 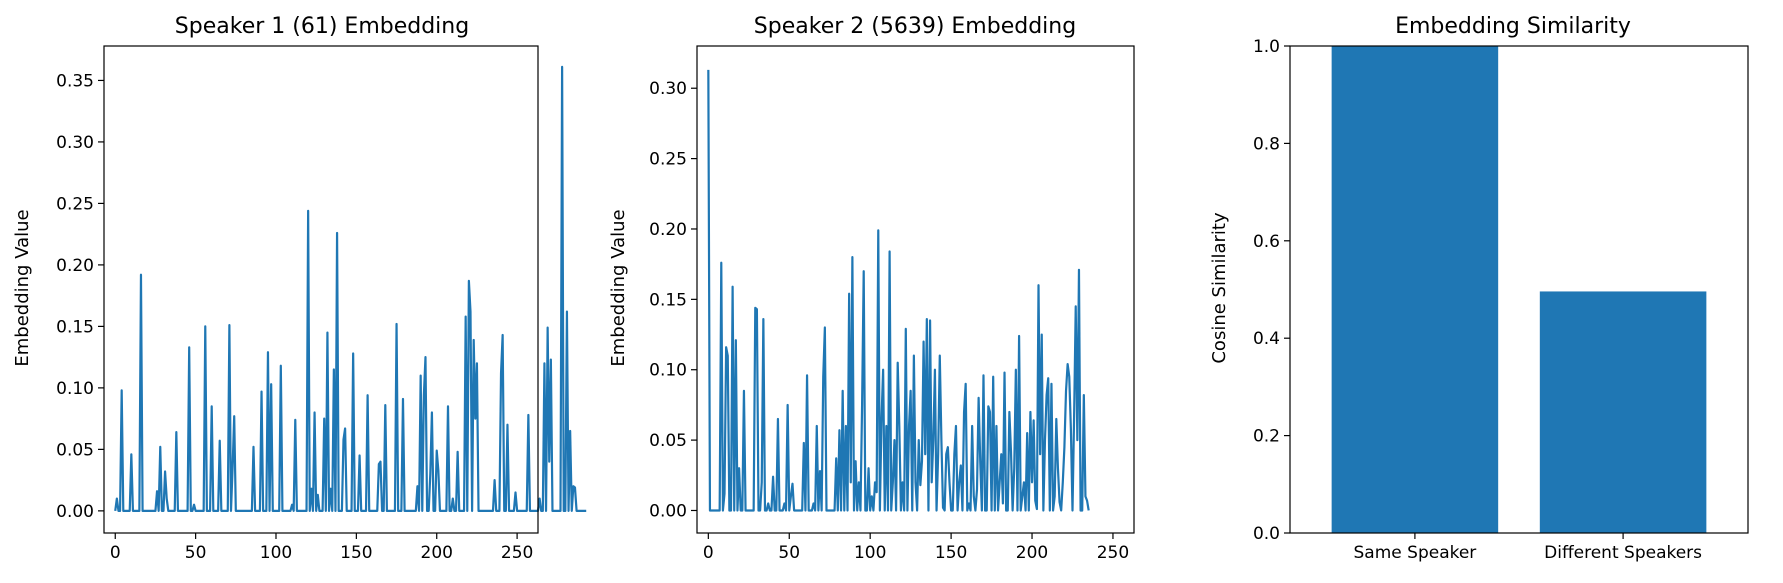 I want to click on x-ticks: Same Speaker Different Speakers, so click(x=1528, y=548).